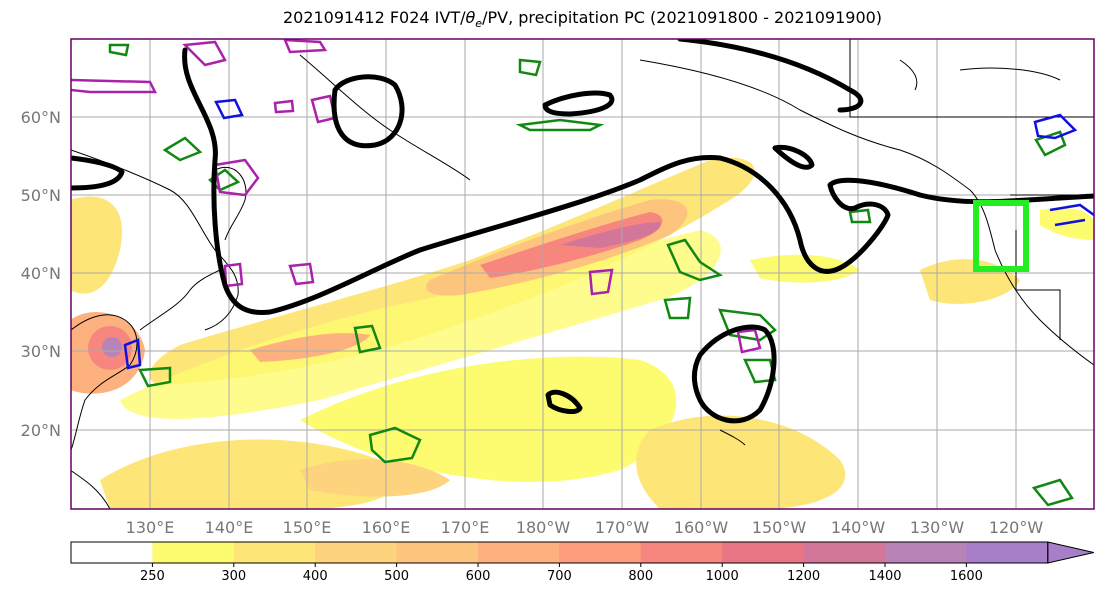  I want to click on latitude-axis: 60°N 50°N 40°N 30°N 20°N, so click(41, 274).